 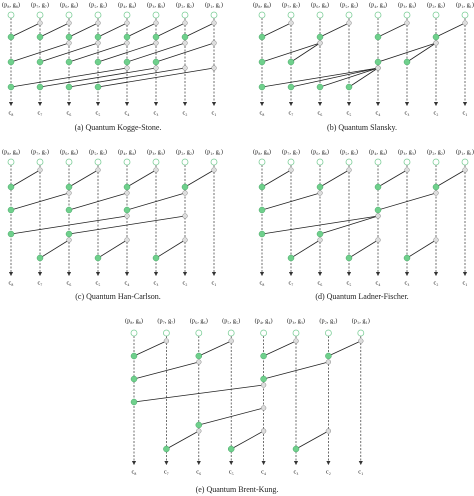 I want to click on caption: (a) Quantum Kogge-Stone., so click(x=118, y=127).